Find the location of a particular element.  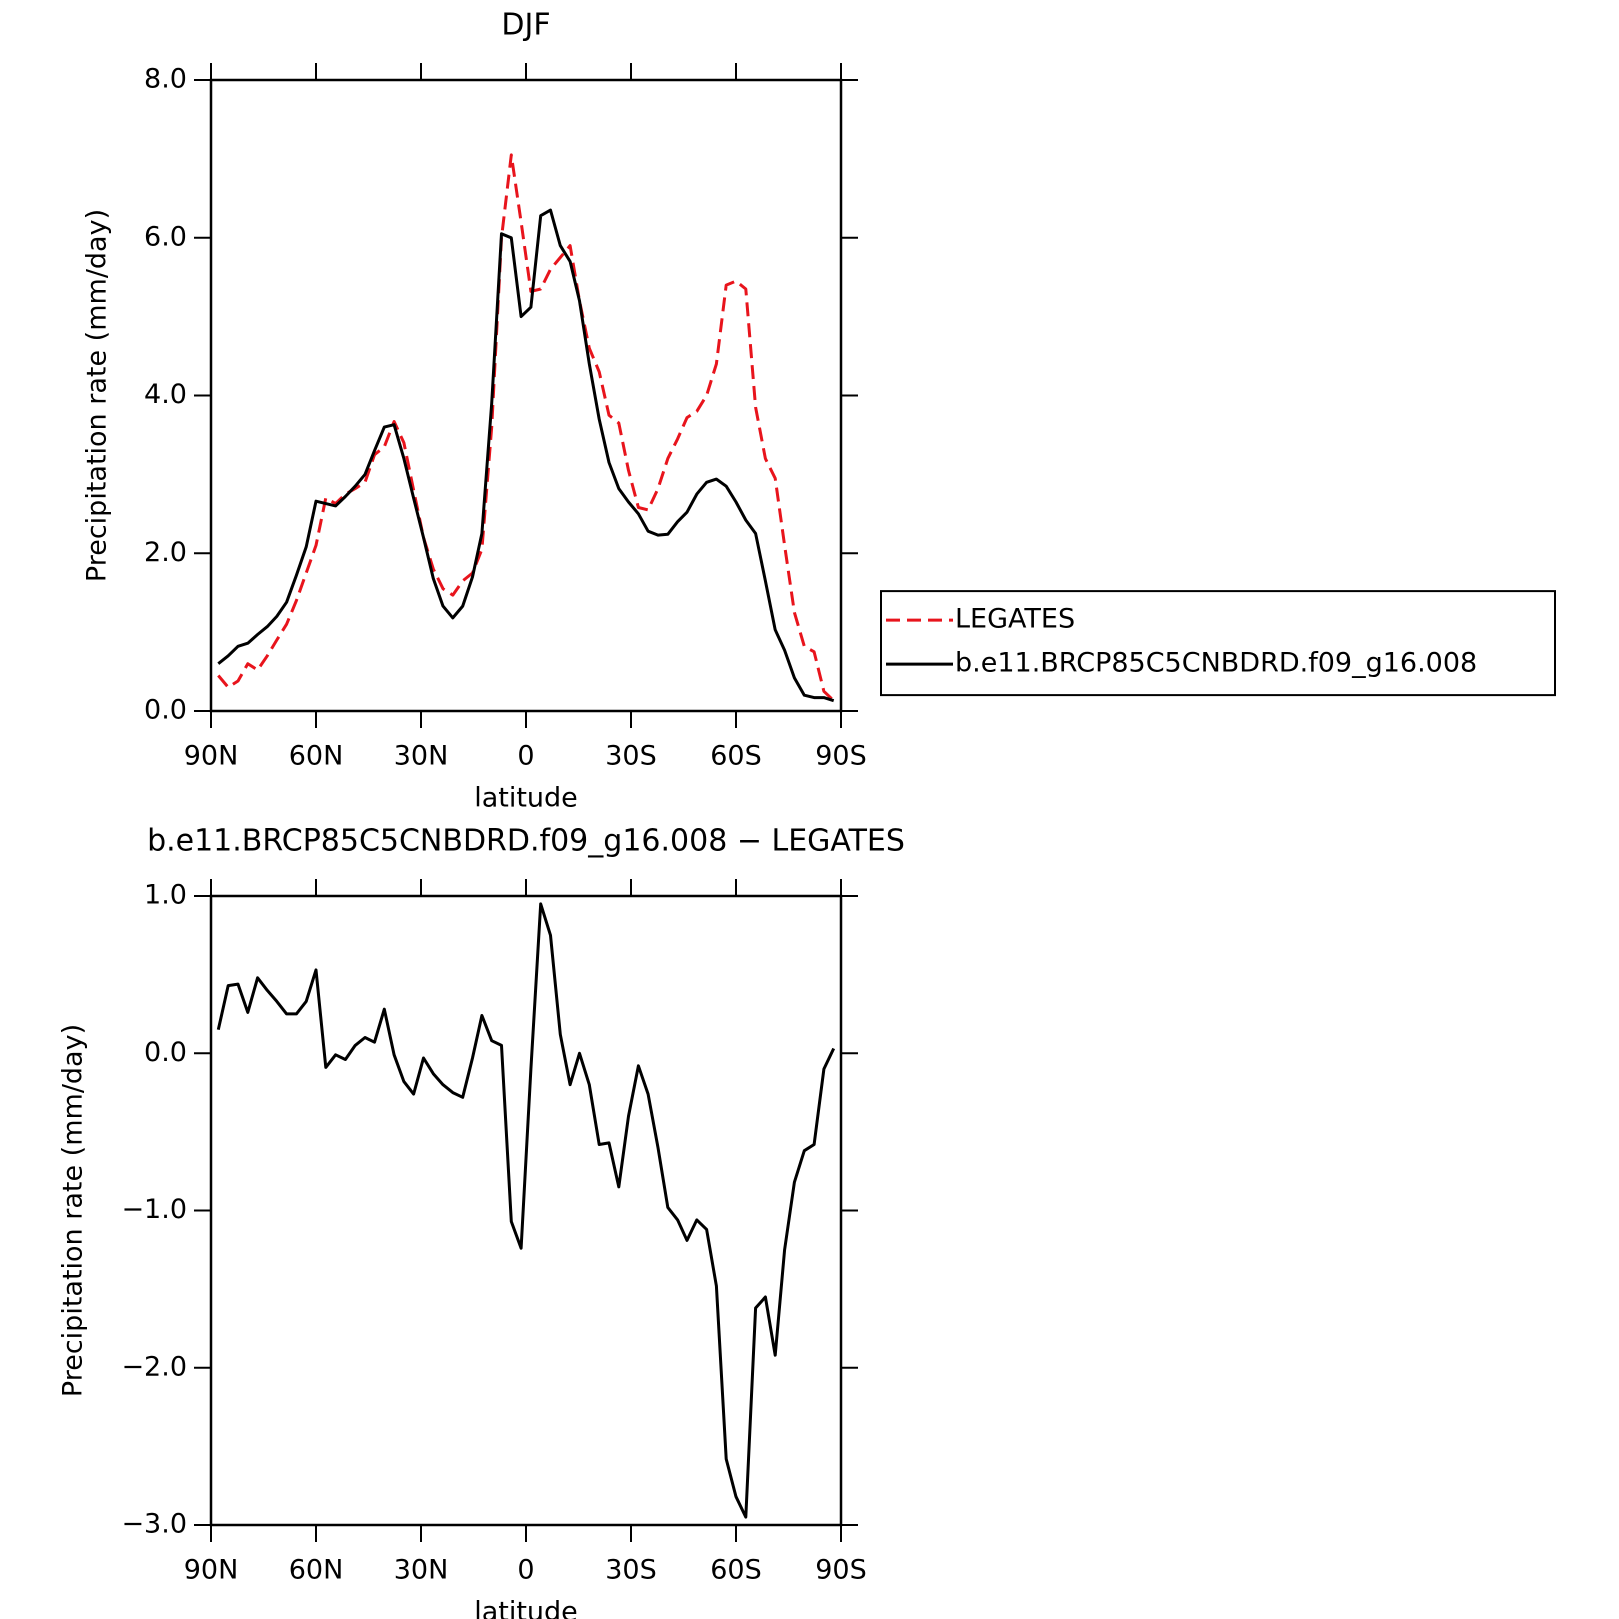

y-tick-label: 1.0 is located at coordinates (165, 895).